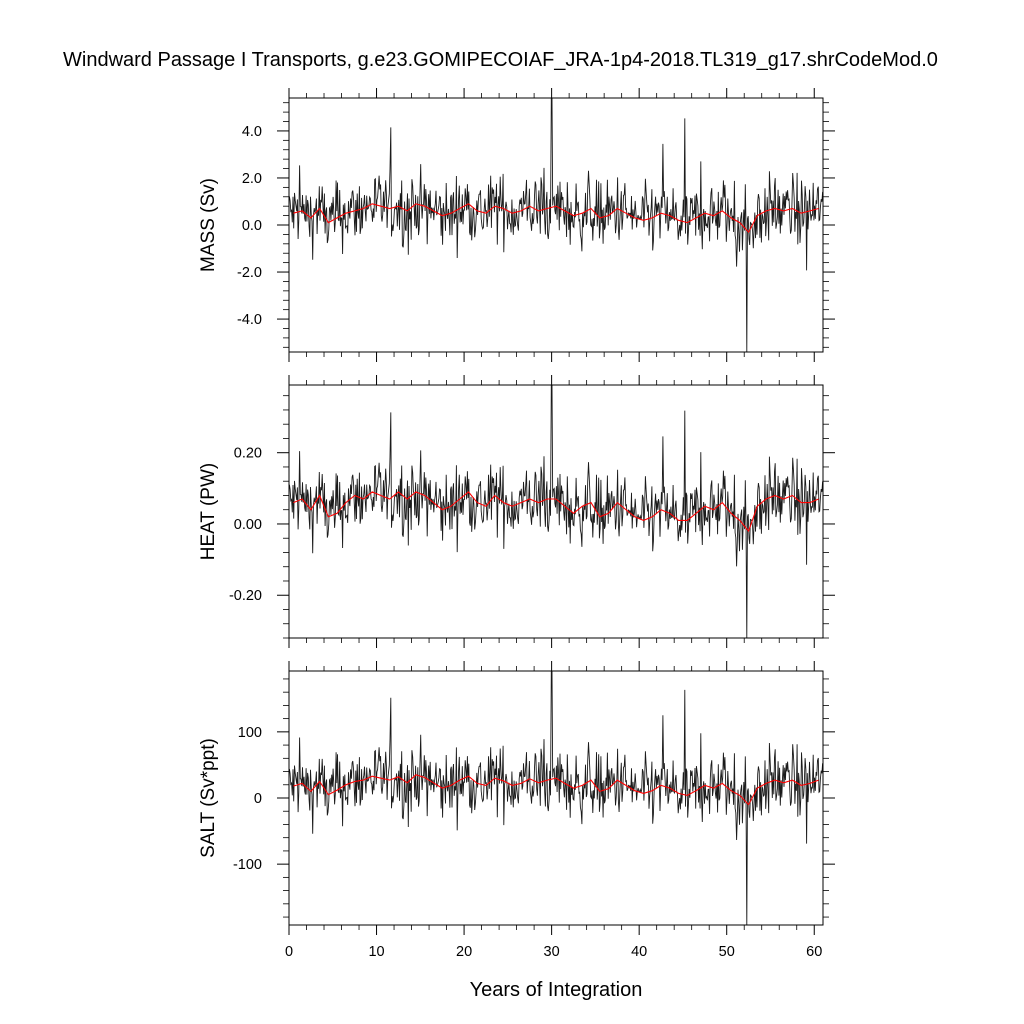  Describe the element at coordinates (245, 596) in the screenshot. I see `y-tick-label: -0.20` at that location.